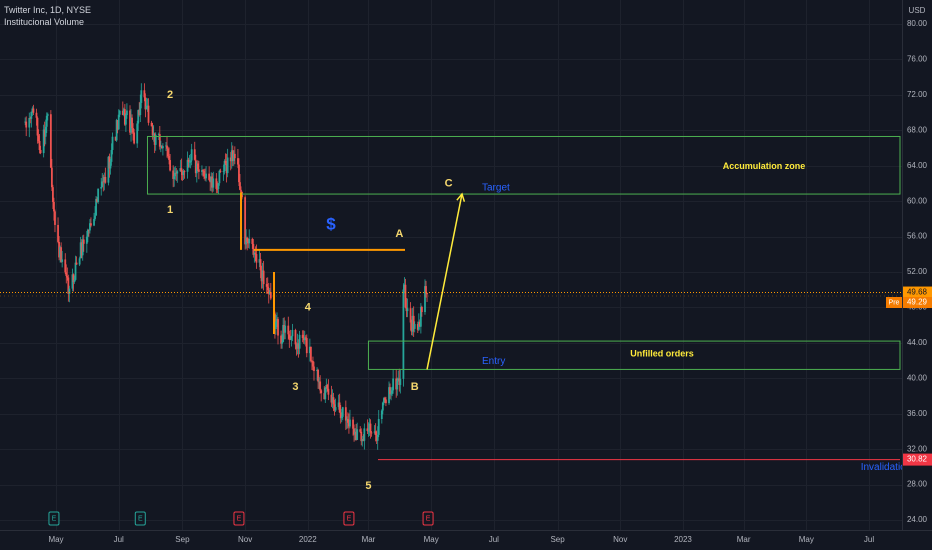  Describe the element at coordinates (449, 183) in the screenshot. I see `wave-label-c: C` at that location.